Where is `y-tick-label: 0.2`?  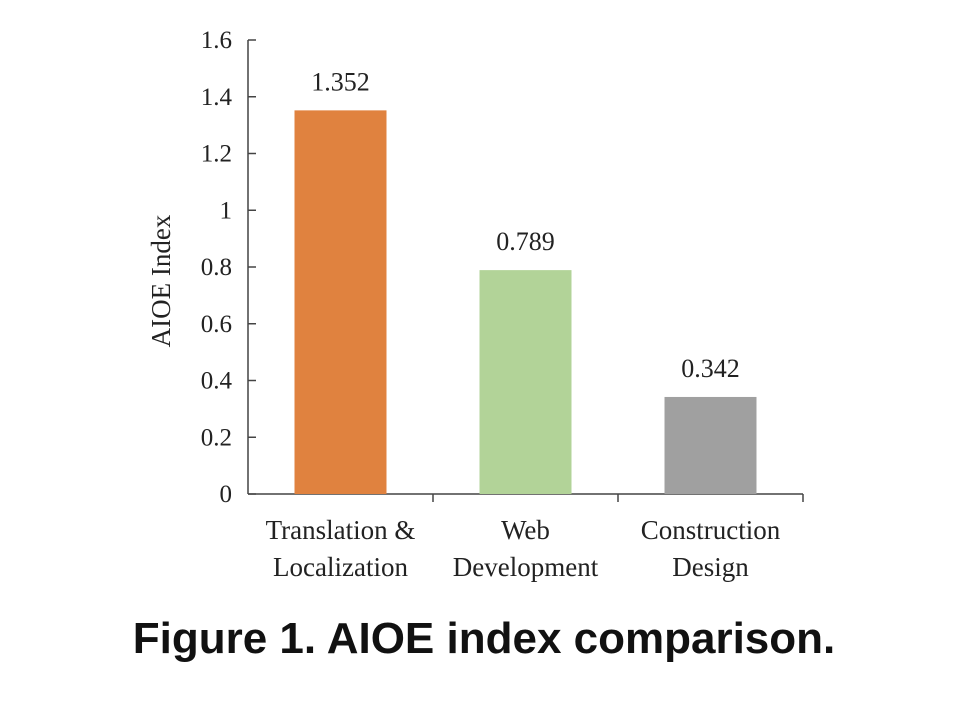 y-tick-label: 0.2 is located at coordinates (216, 437).